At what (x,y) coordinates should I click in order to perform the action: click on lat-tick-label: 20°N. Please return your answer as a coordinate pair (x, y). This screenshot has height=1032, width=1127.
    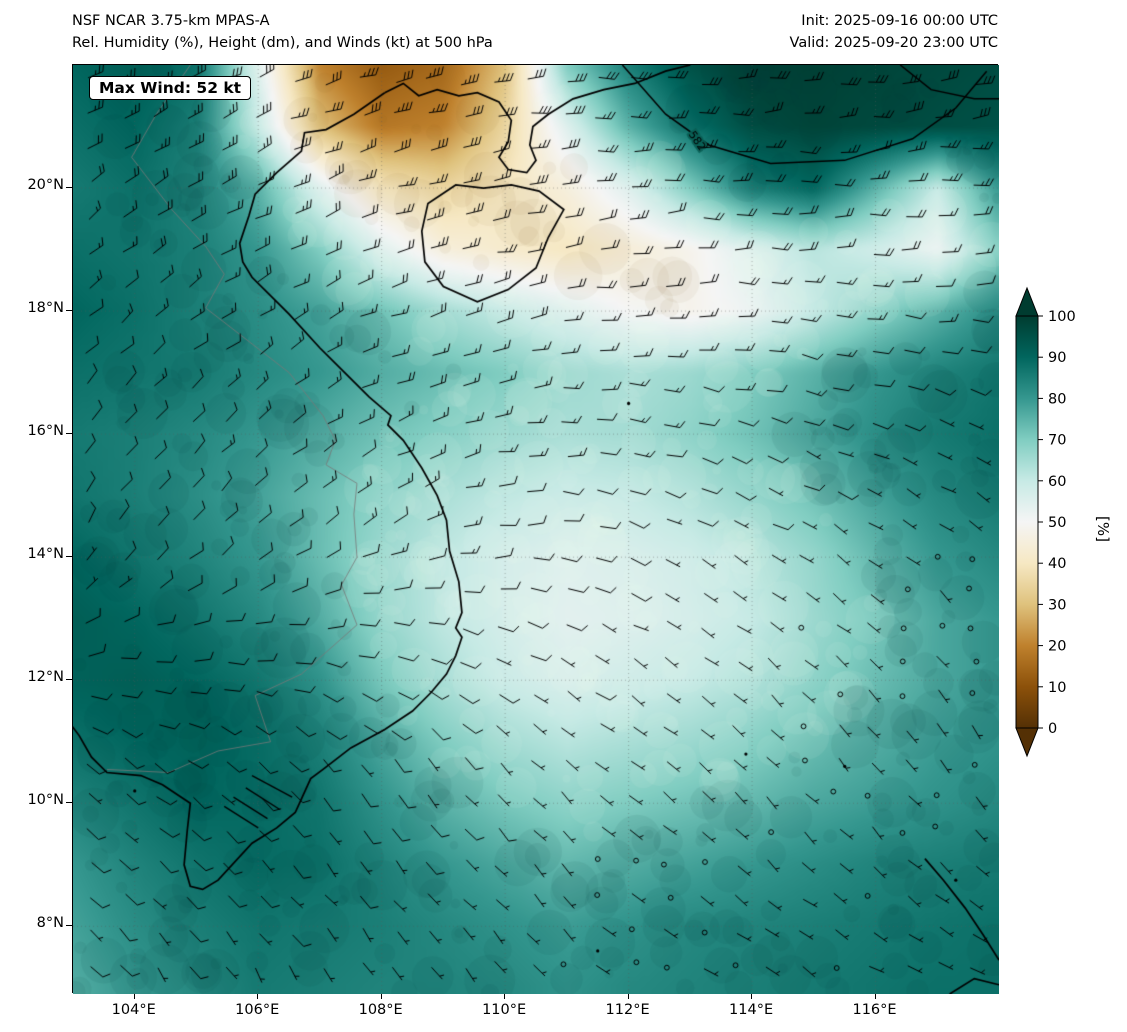
    Looking at the image, I should click on (45, 185).